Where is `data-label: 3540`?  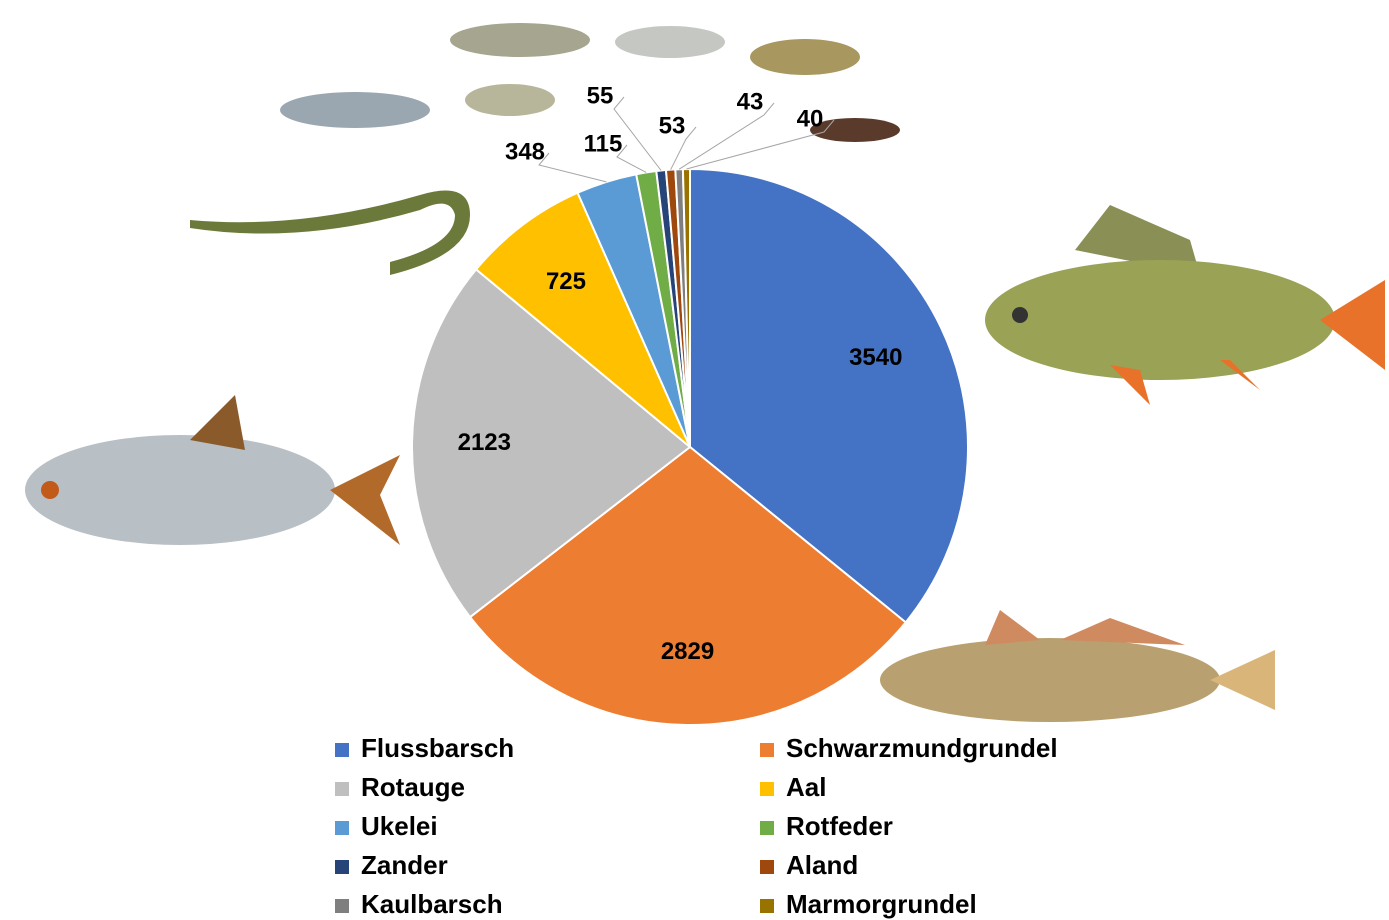
data-label: 3540 is located at coordinates (875, 357).